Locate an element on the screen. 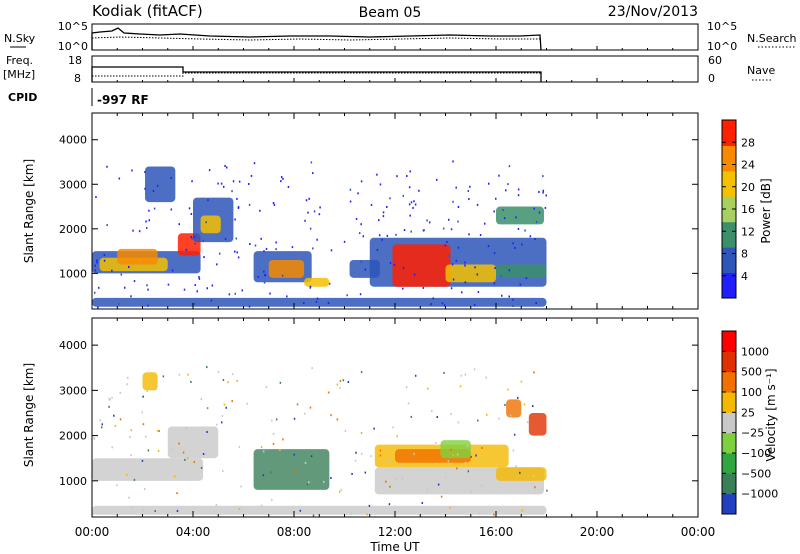 The image size is (800, 554). nave-tick-top: 60 is located at coordinates (715, 60).